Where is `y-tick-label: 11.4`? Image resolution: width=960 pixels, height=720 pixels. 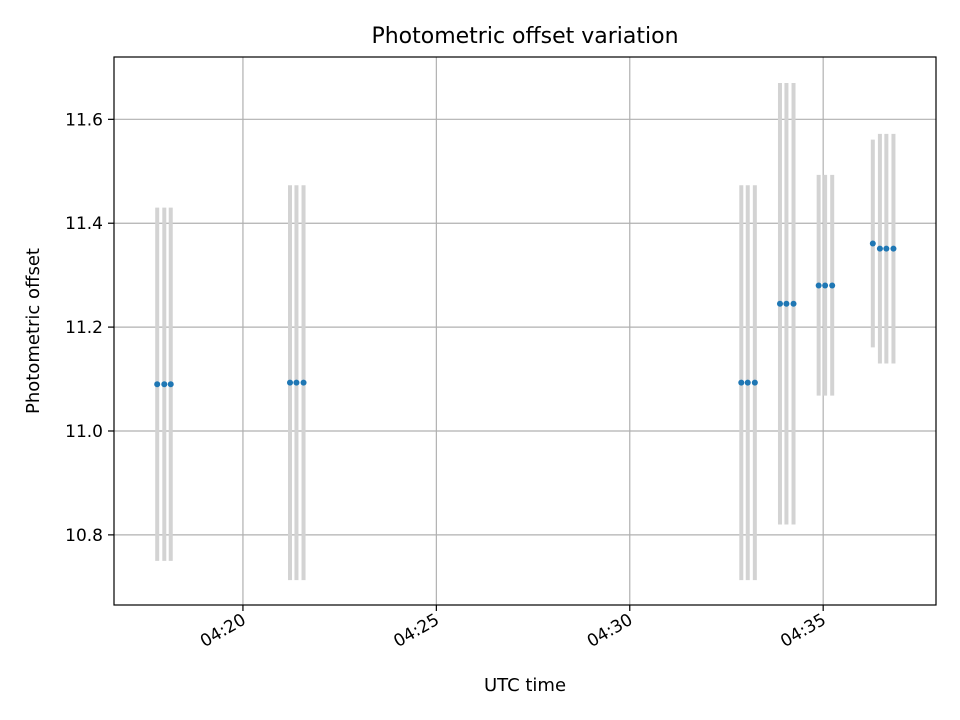
y-tick-label: 11.4 is located at coordinates (84, 224).